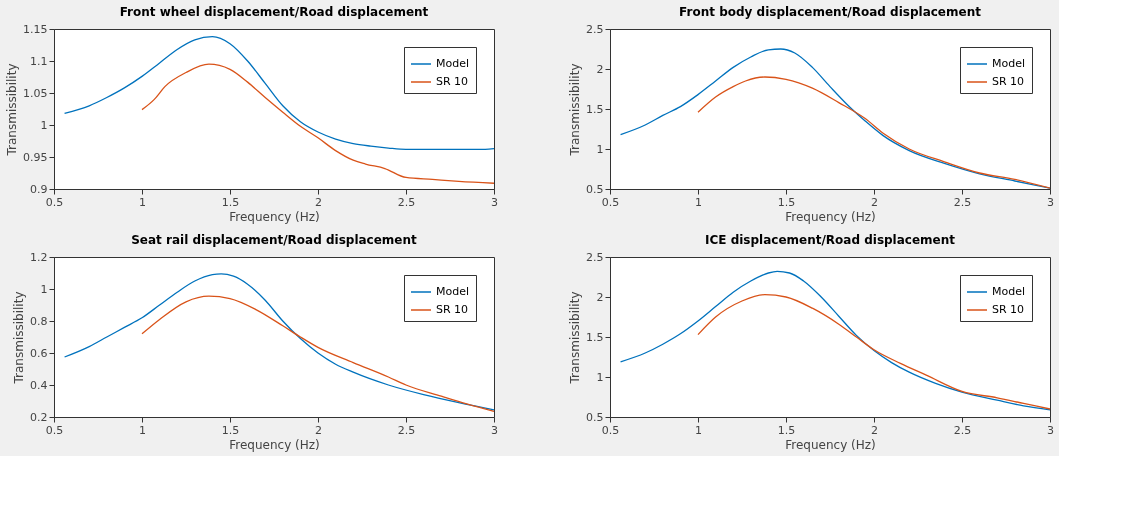 Image resolution: width=1145 pixels, height=508 pixels. I want to click on chart-title: Front body displacement/Road displacement, so click(830, 12).